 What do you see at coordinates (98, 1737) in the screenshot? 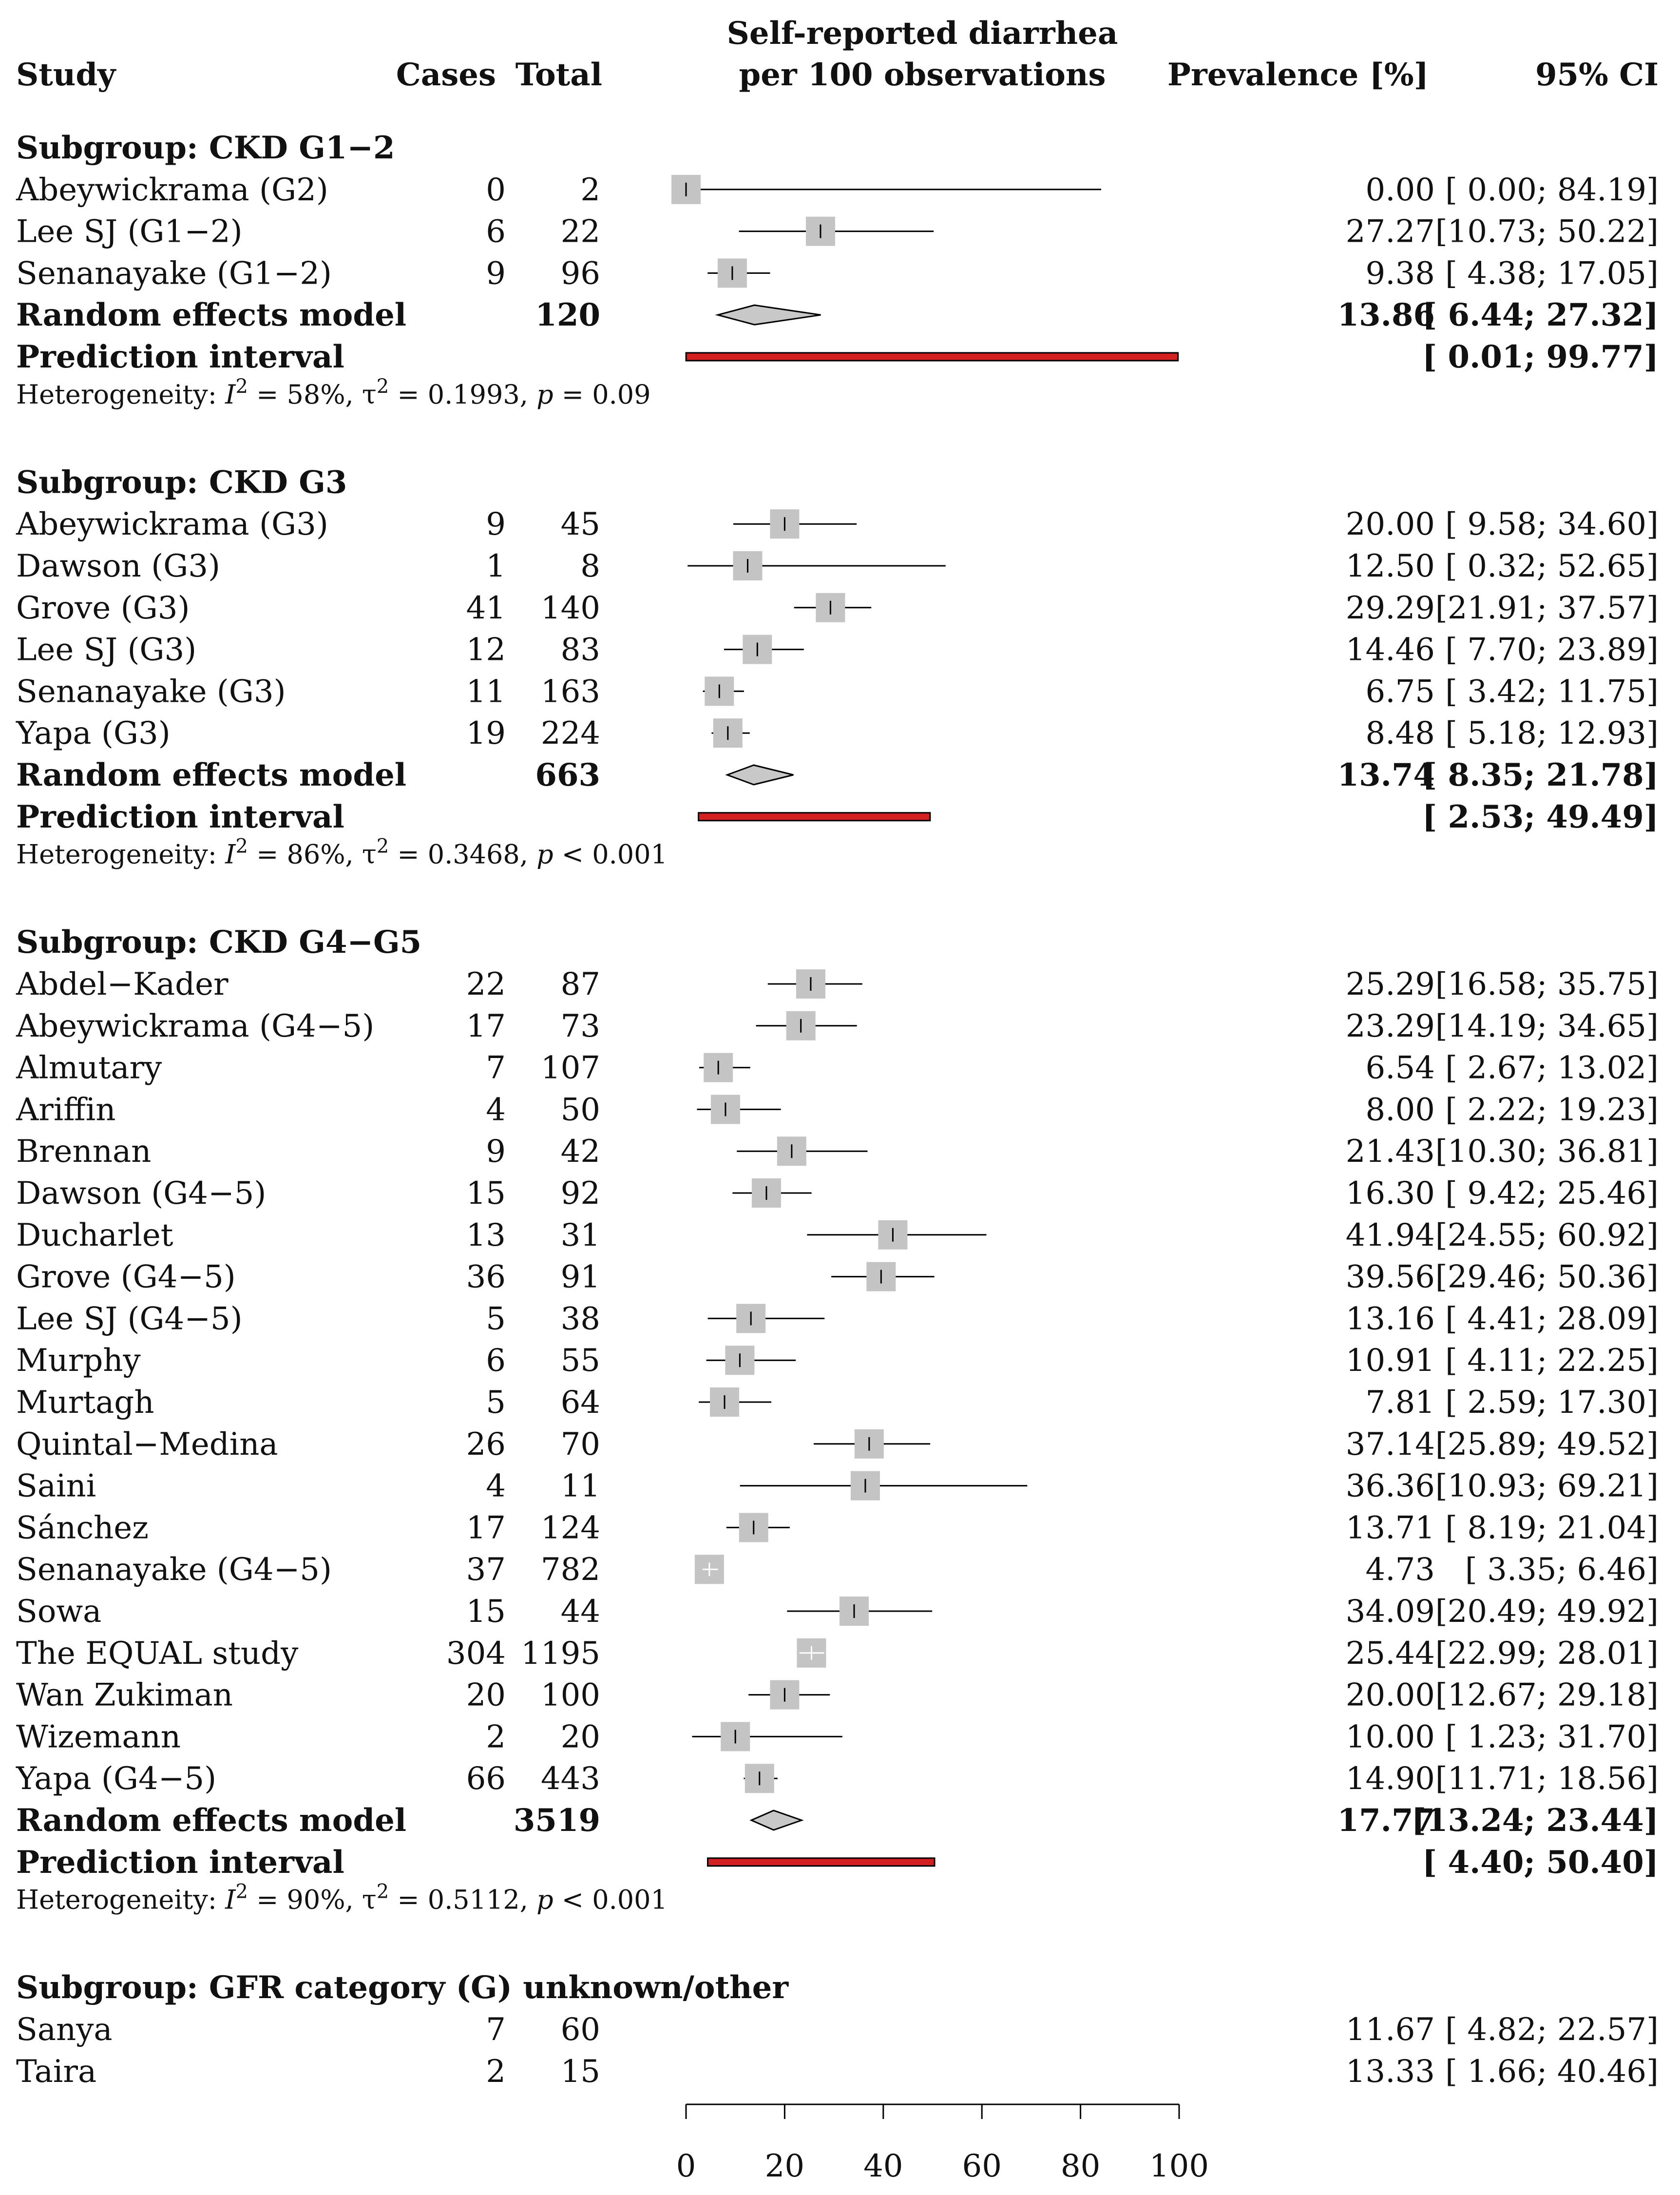
I see `study-name: Wizemann` at bounding box center [98, 1737].